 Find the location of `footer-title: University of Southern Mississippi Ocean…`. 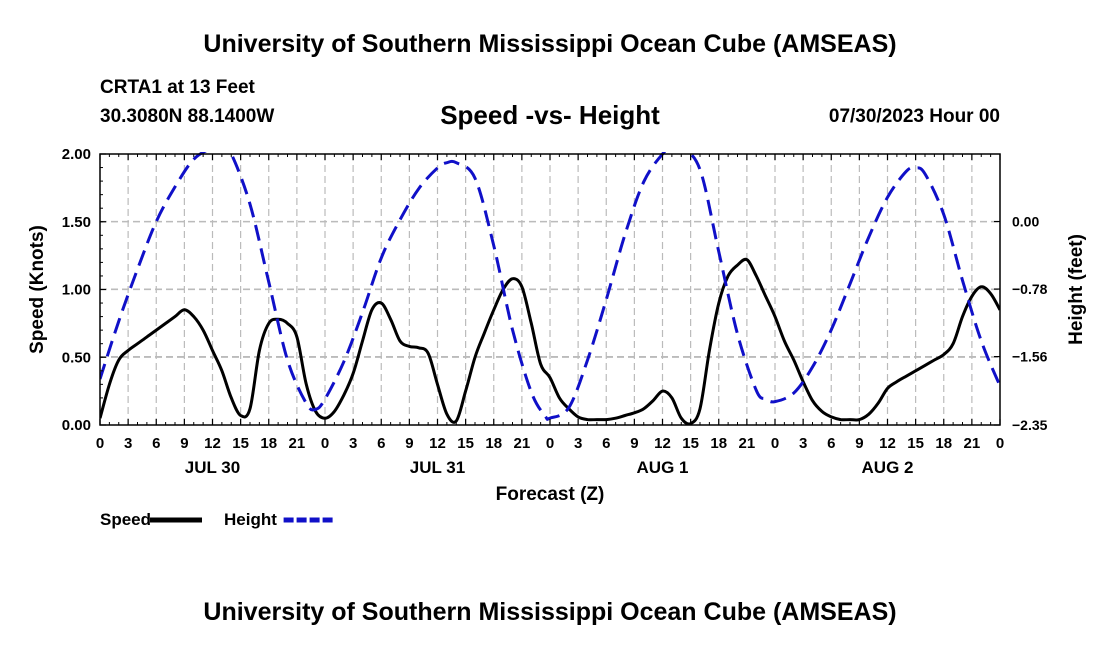

footer-title: University of Southern Mississippi Ocean… is located at coordinates (550, 612).